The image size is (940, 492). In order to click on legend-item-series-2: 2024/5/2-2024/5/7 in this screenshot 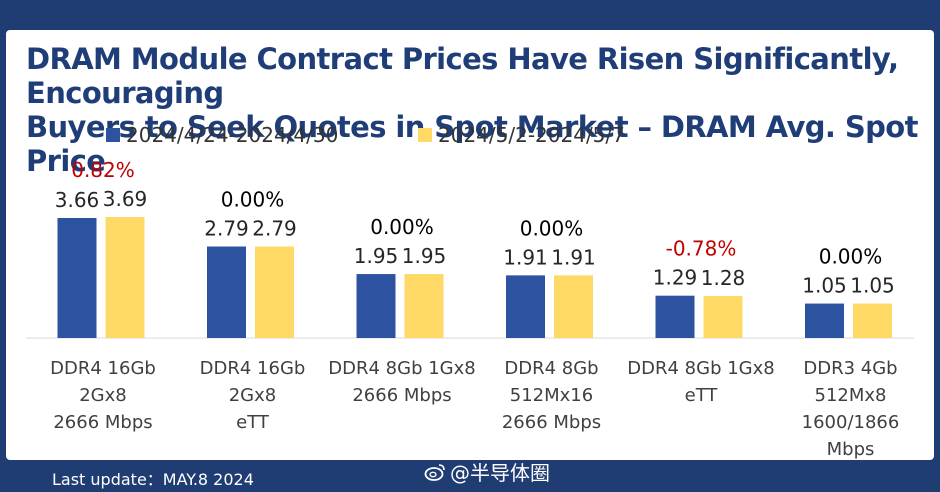, I will do `click(521, 135)`.